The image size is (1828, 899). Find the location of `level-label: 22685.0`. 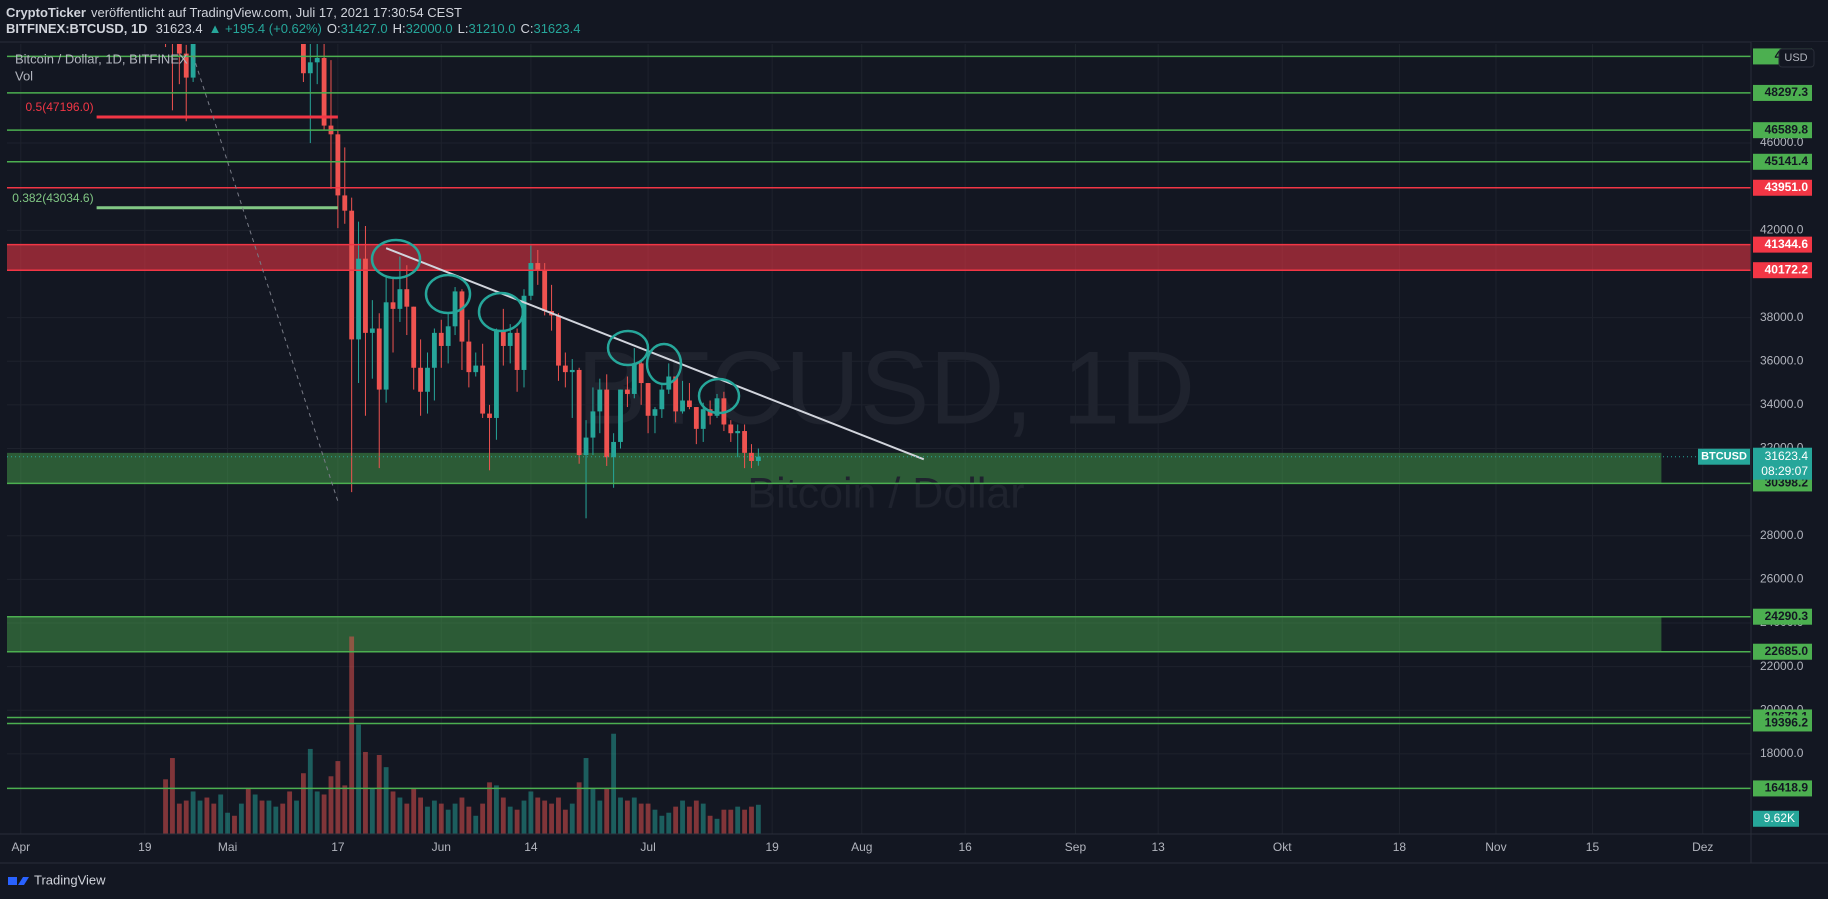

level-label: 22685.0 is located at coordinates (1787, 651).